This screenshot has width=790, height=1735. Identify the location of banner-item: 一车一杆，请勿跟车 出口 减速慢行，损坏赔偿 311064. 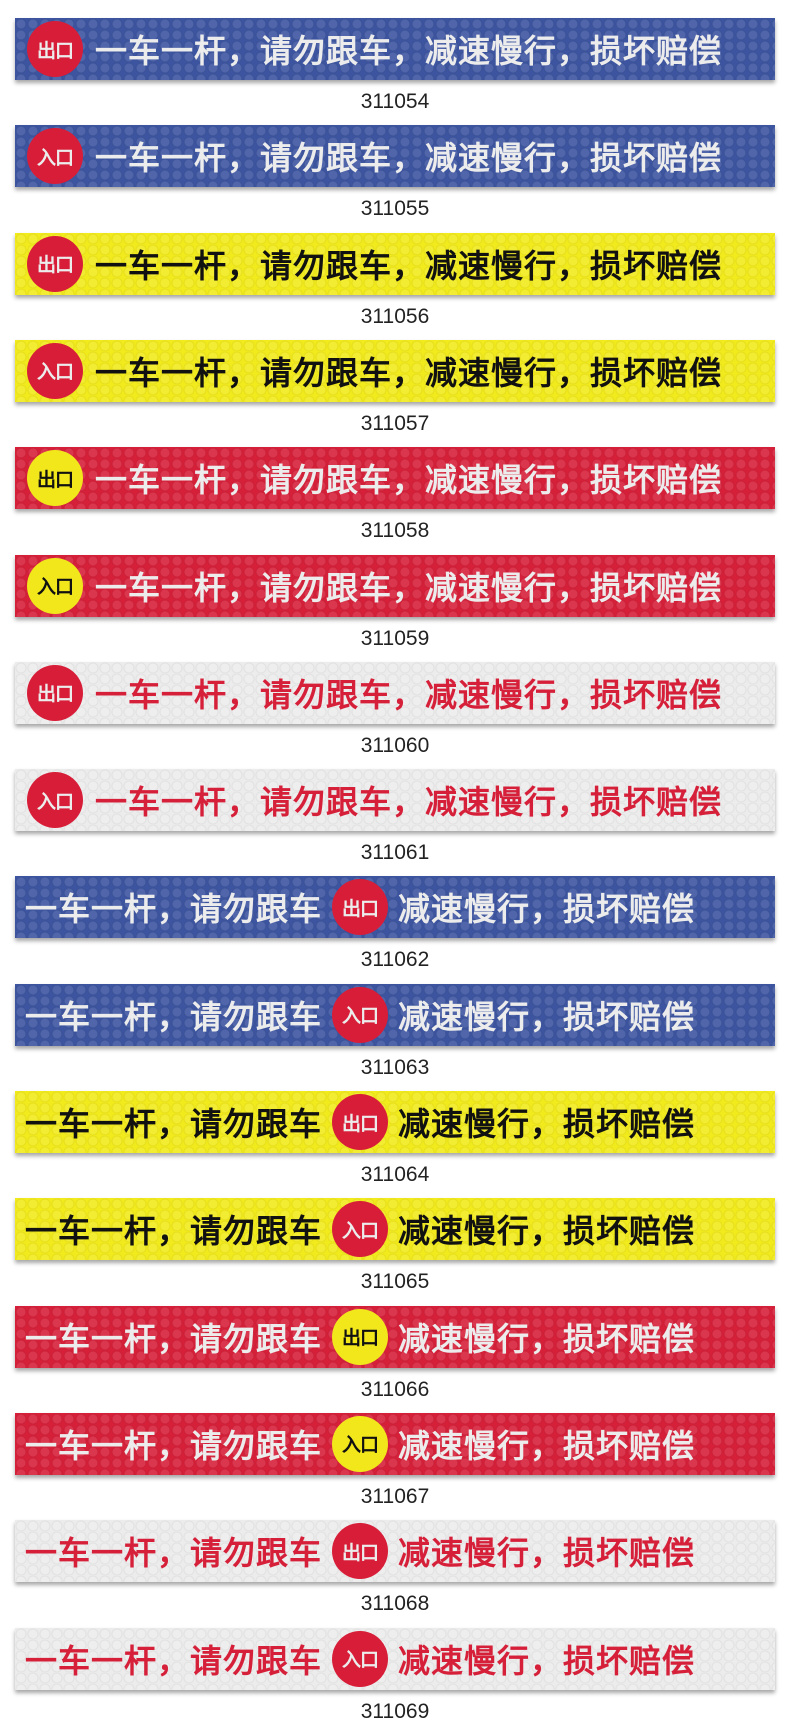
(395, 1144).